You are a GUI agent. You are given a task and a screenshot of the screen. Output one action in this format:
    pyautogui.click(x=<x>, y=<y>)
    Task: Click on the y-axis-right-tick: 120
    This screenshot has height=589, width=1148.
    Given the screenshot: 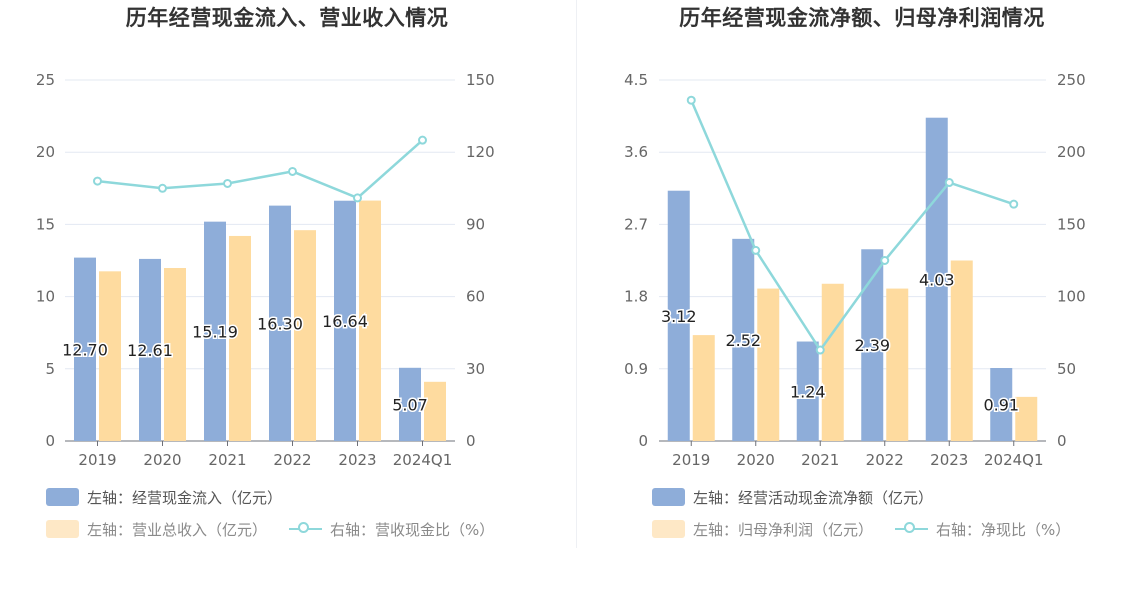 What is the action you would take?
    pyautogui.click(x=480, y=152)
    